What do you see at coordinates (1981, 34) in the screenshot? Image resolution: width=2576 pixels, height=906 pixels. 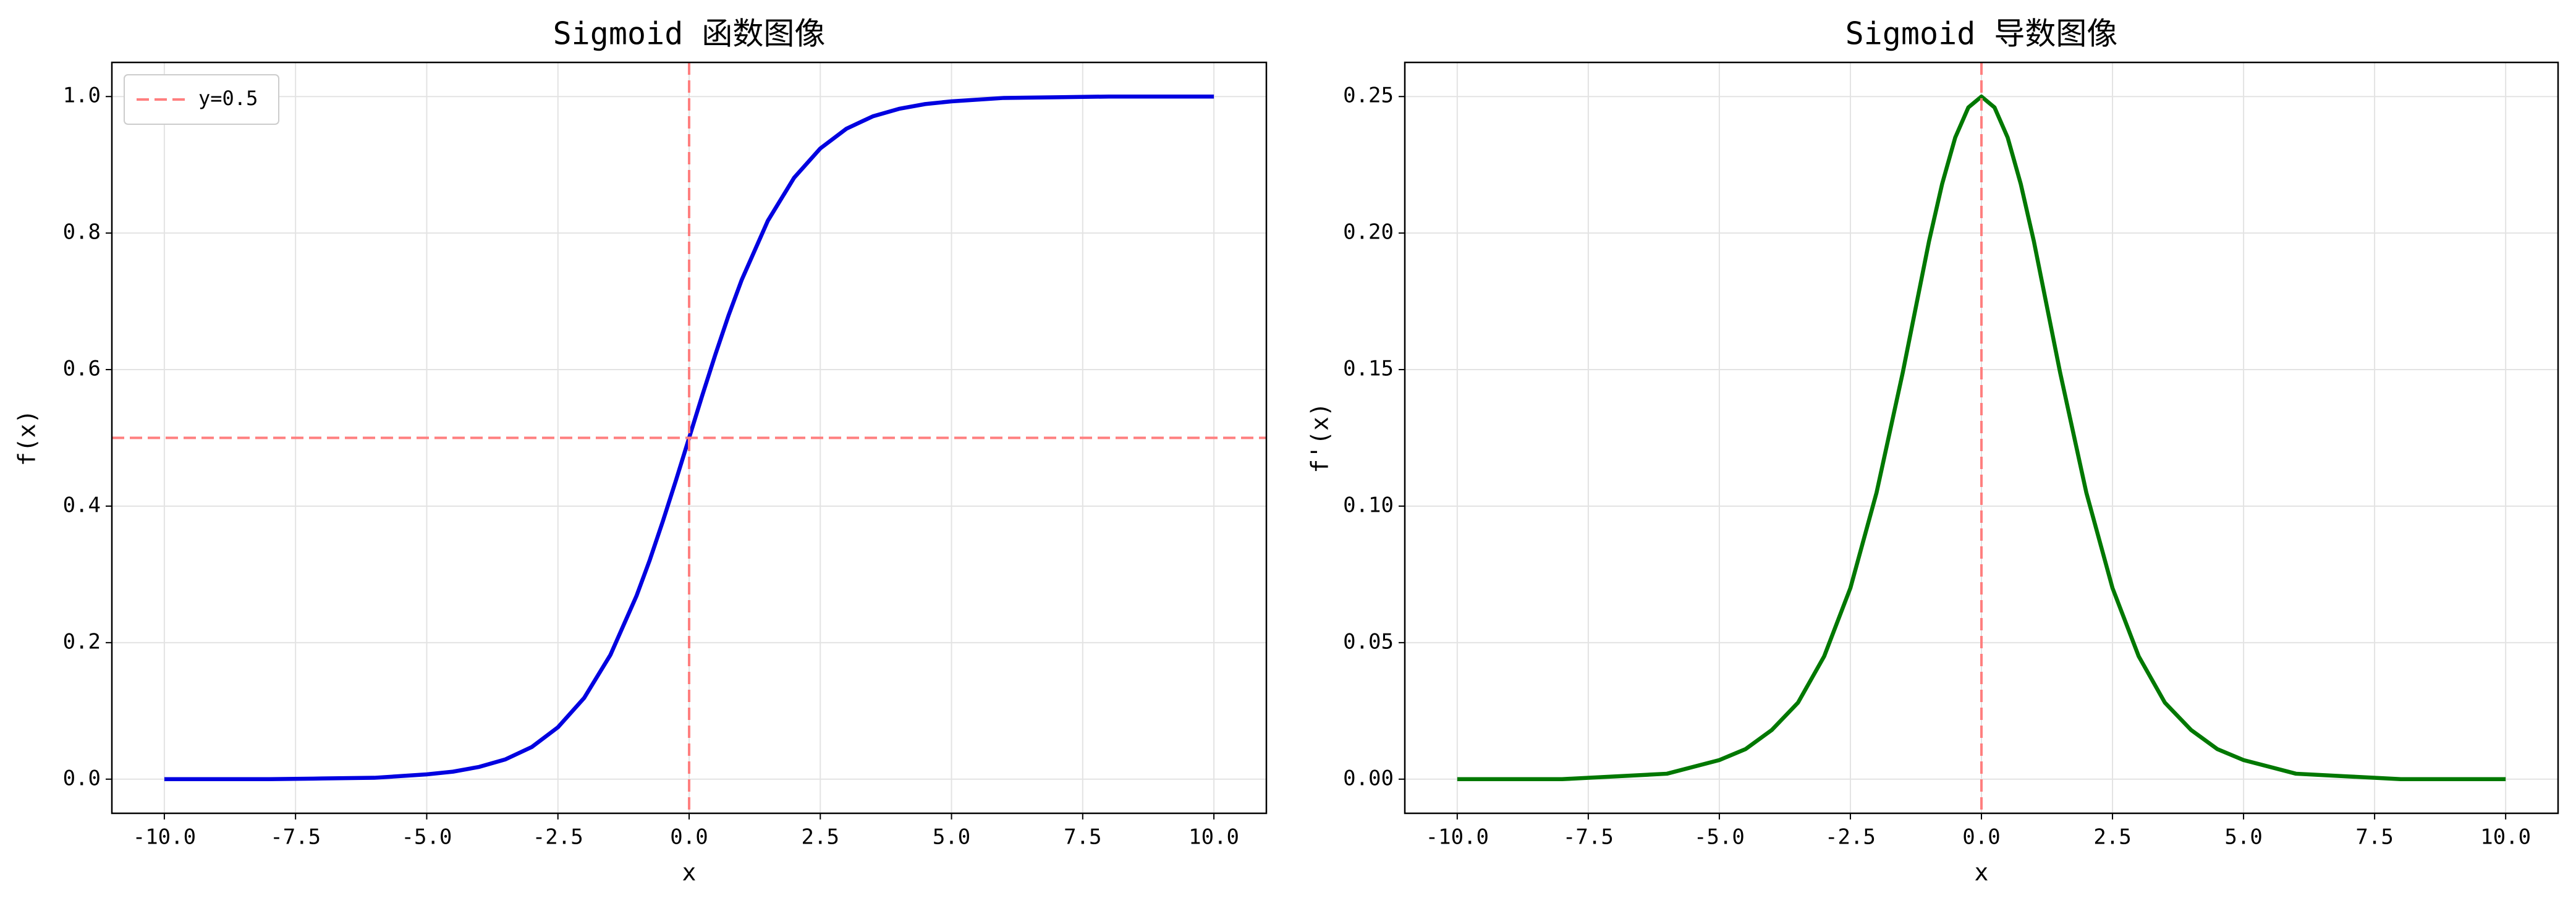 I see `chart-title: Sigmoid 导数图像` at bounding box center [1981, 34].